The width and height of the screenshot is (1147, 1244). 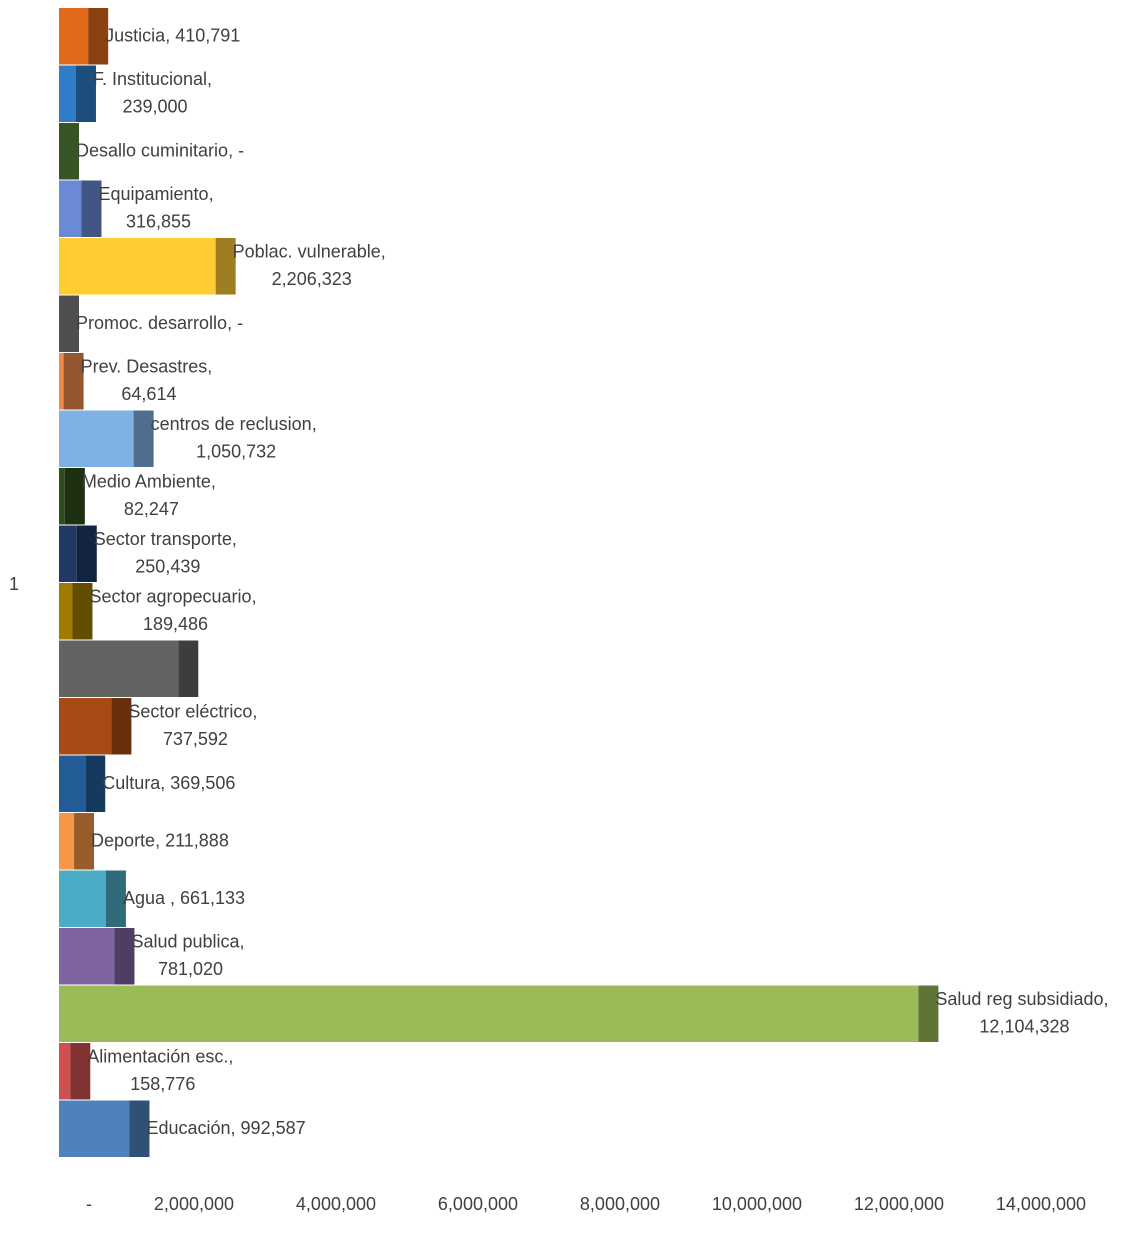 I want to click on data-label-value: 1,050,732, so click(x=236, y=452).